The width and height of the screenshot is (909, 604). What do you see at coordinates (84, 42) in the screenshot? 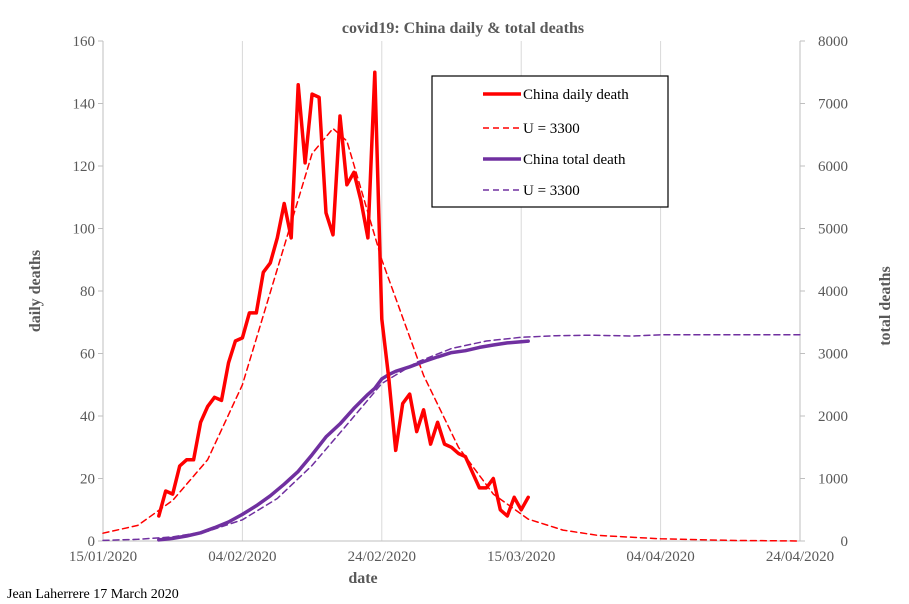
I see `y-left-tick-label: 160` at bounding box center [84, 42].